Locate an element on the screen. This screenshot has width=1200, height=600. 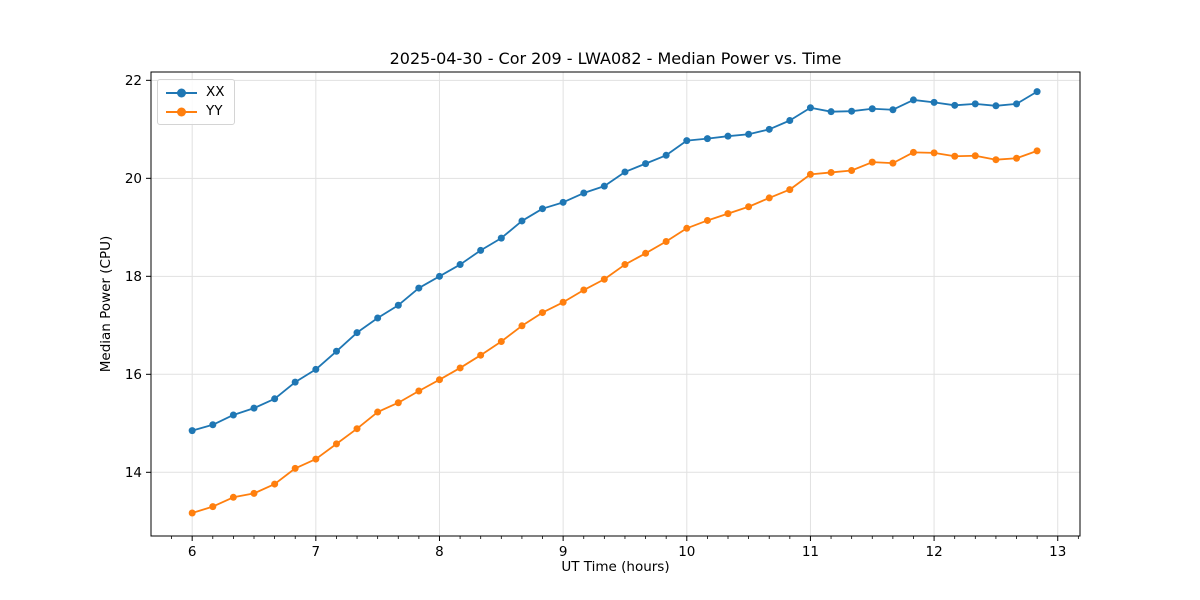
legend-item-yy: YY is located at coordinates (195, 111).